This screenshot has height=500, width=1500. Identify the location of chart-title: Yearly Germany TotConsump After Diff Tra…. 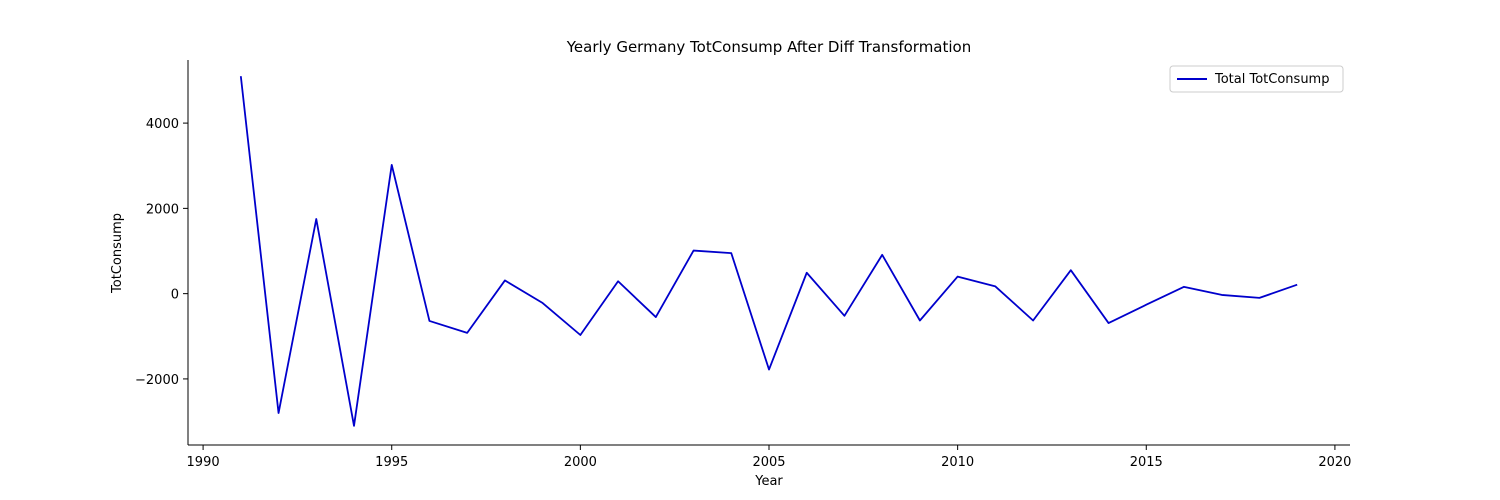
(768, 47).